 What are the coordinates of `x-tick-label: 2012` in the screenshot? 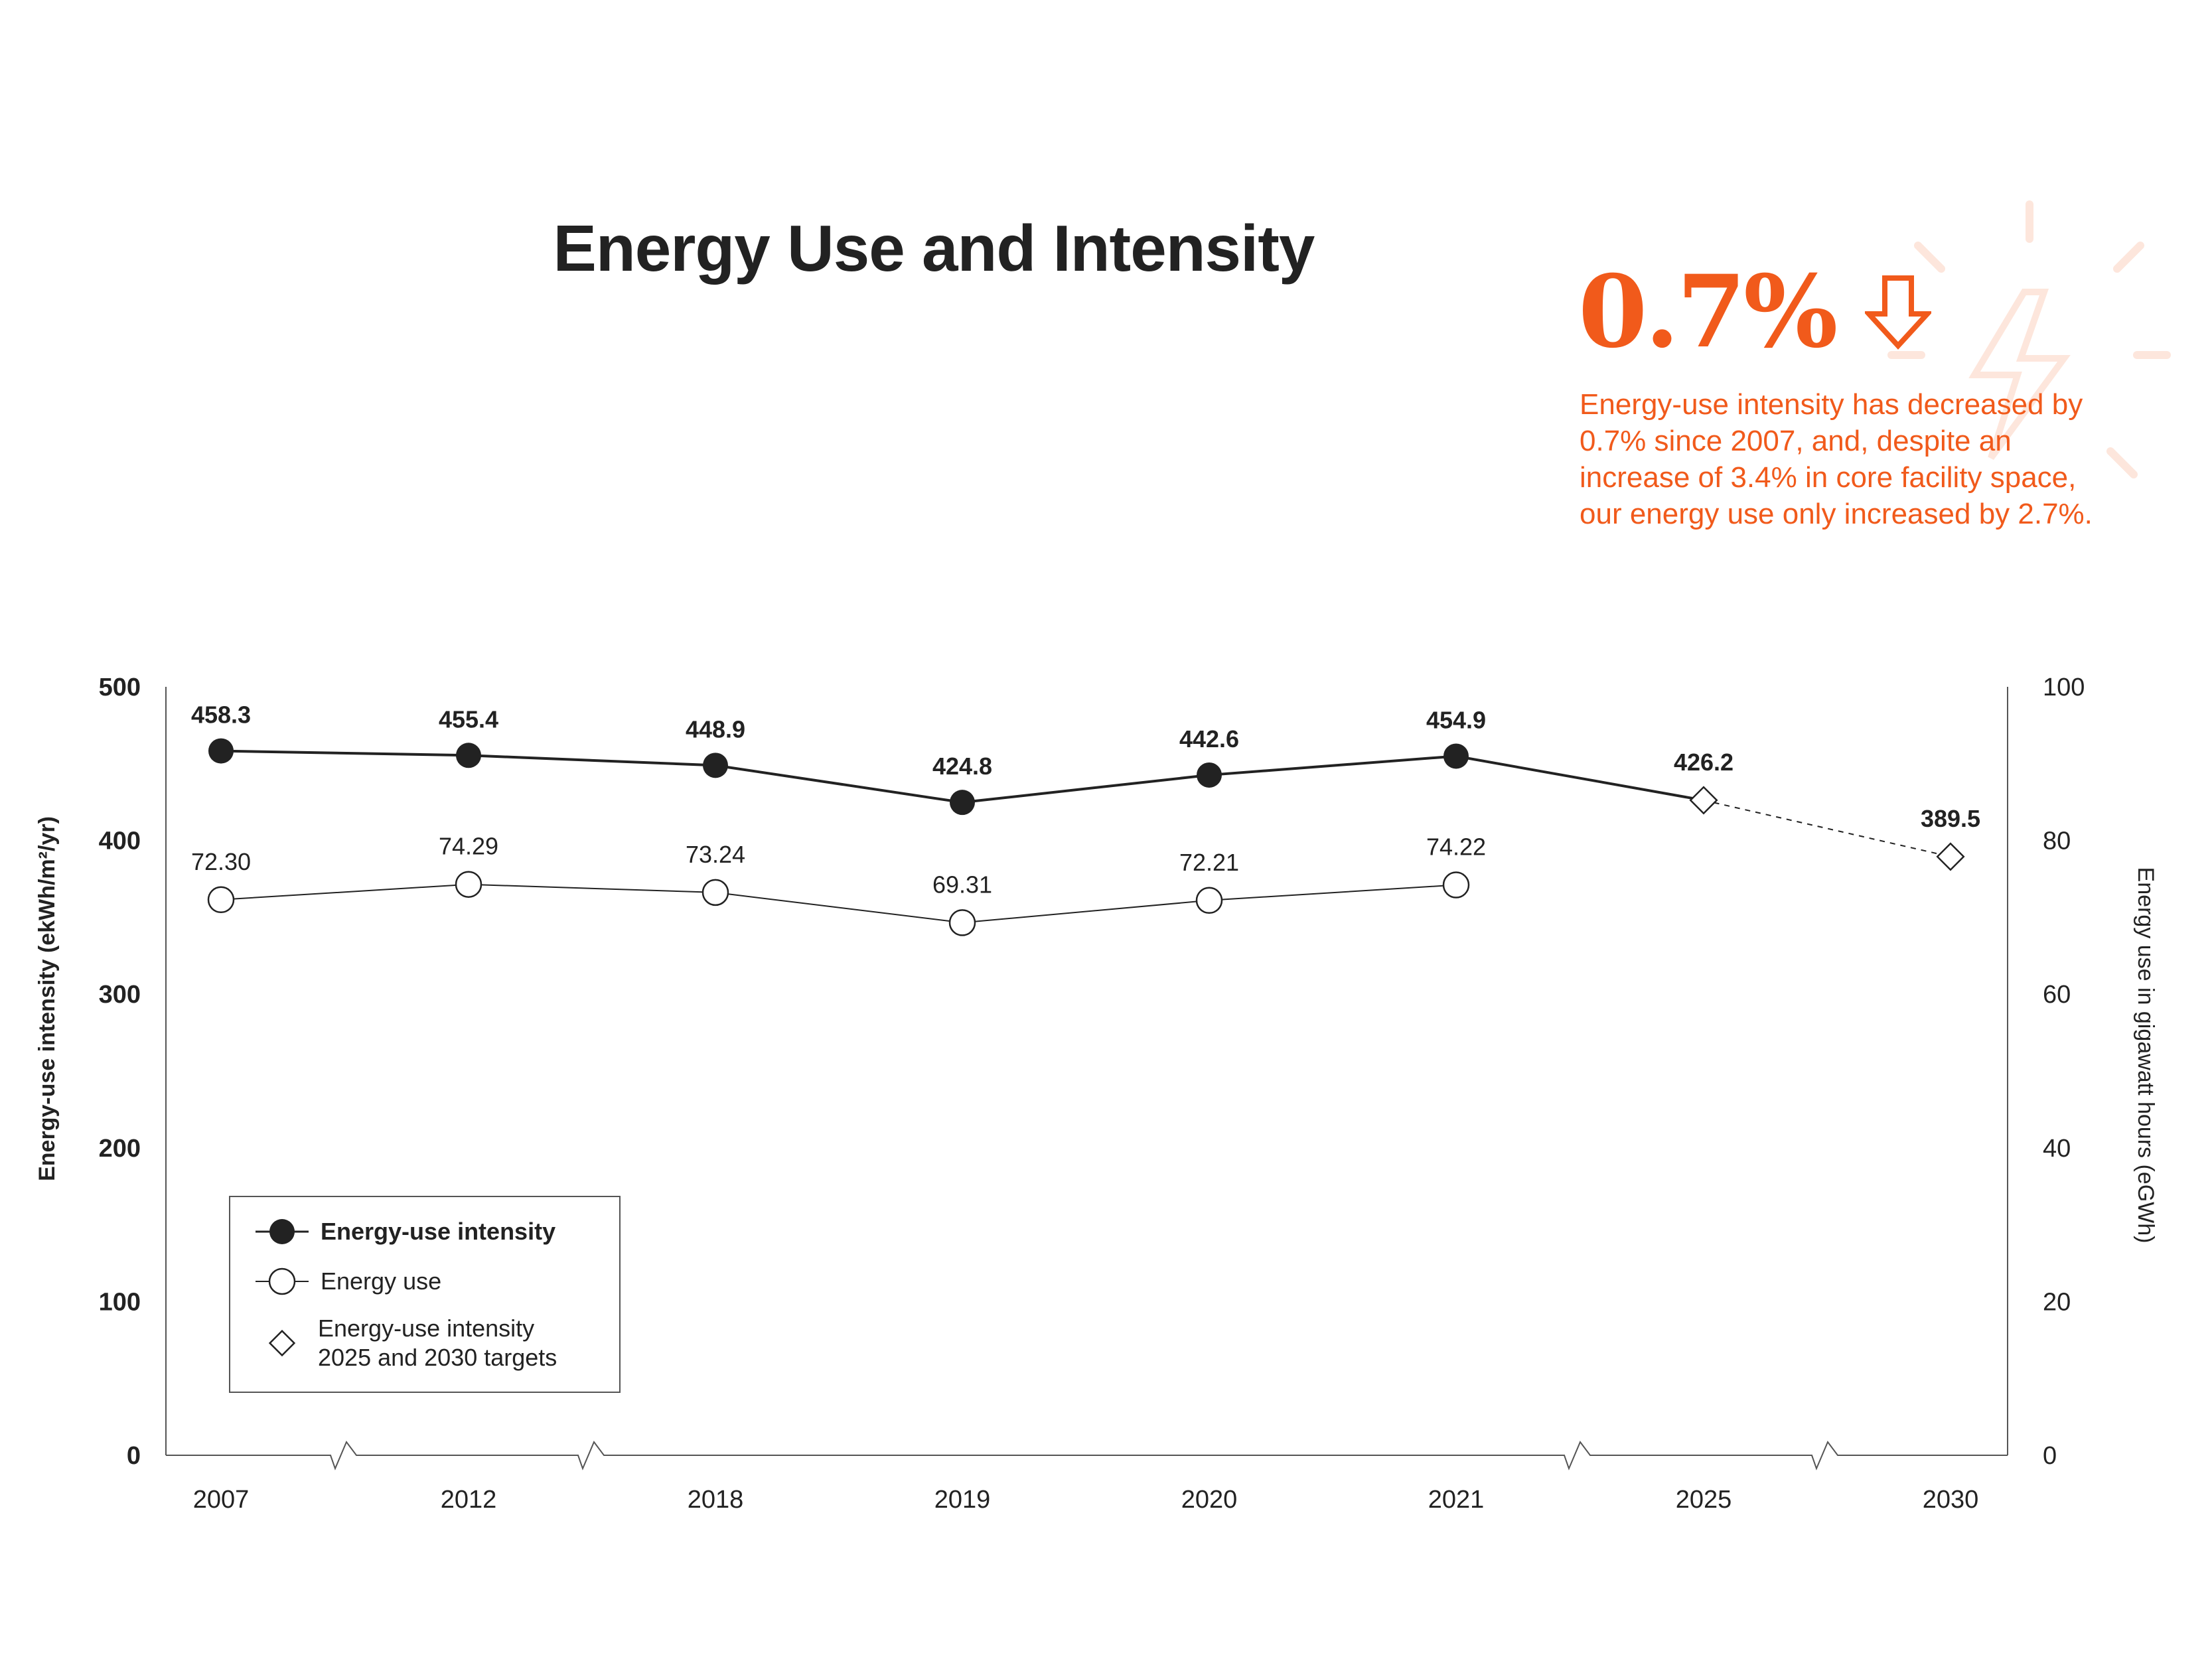 It's located at (469, 1500).